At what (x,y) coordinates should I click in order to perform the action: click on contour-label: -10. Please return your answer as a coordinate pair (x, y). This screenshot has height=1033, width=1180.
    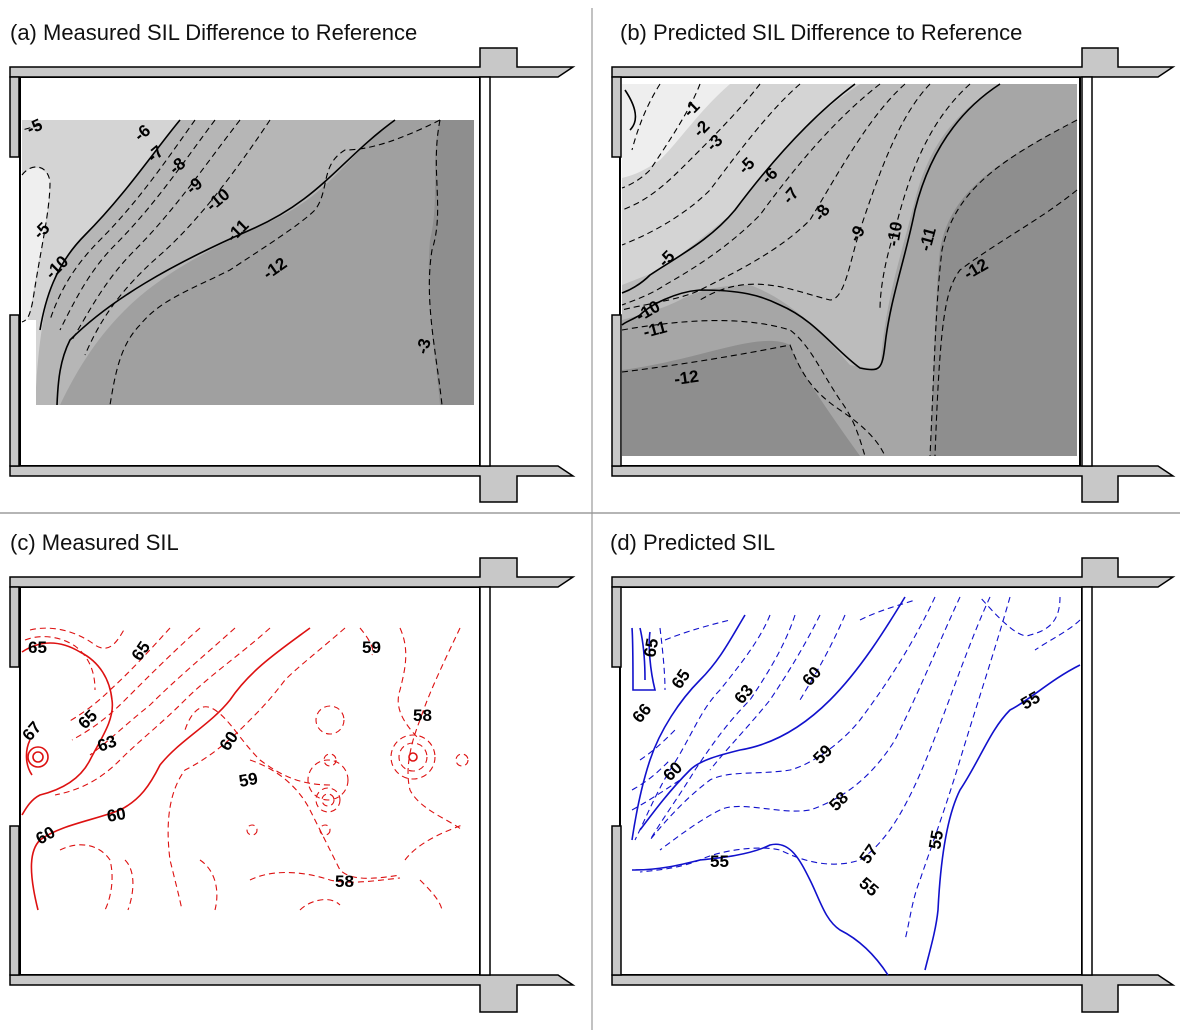
    Looking at the image, I should click on (894, 234).